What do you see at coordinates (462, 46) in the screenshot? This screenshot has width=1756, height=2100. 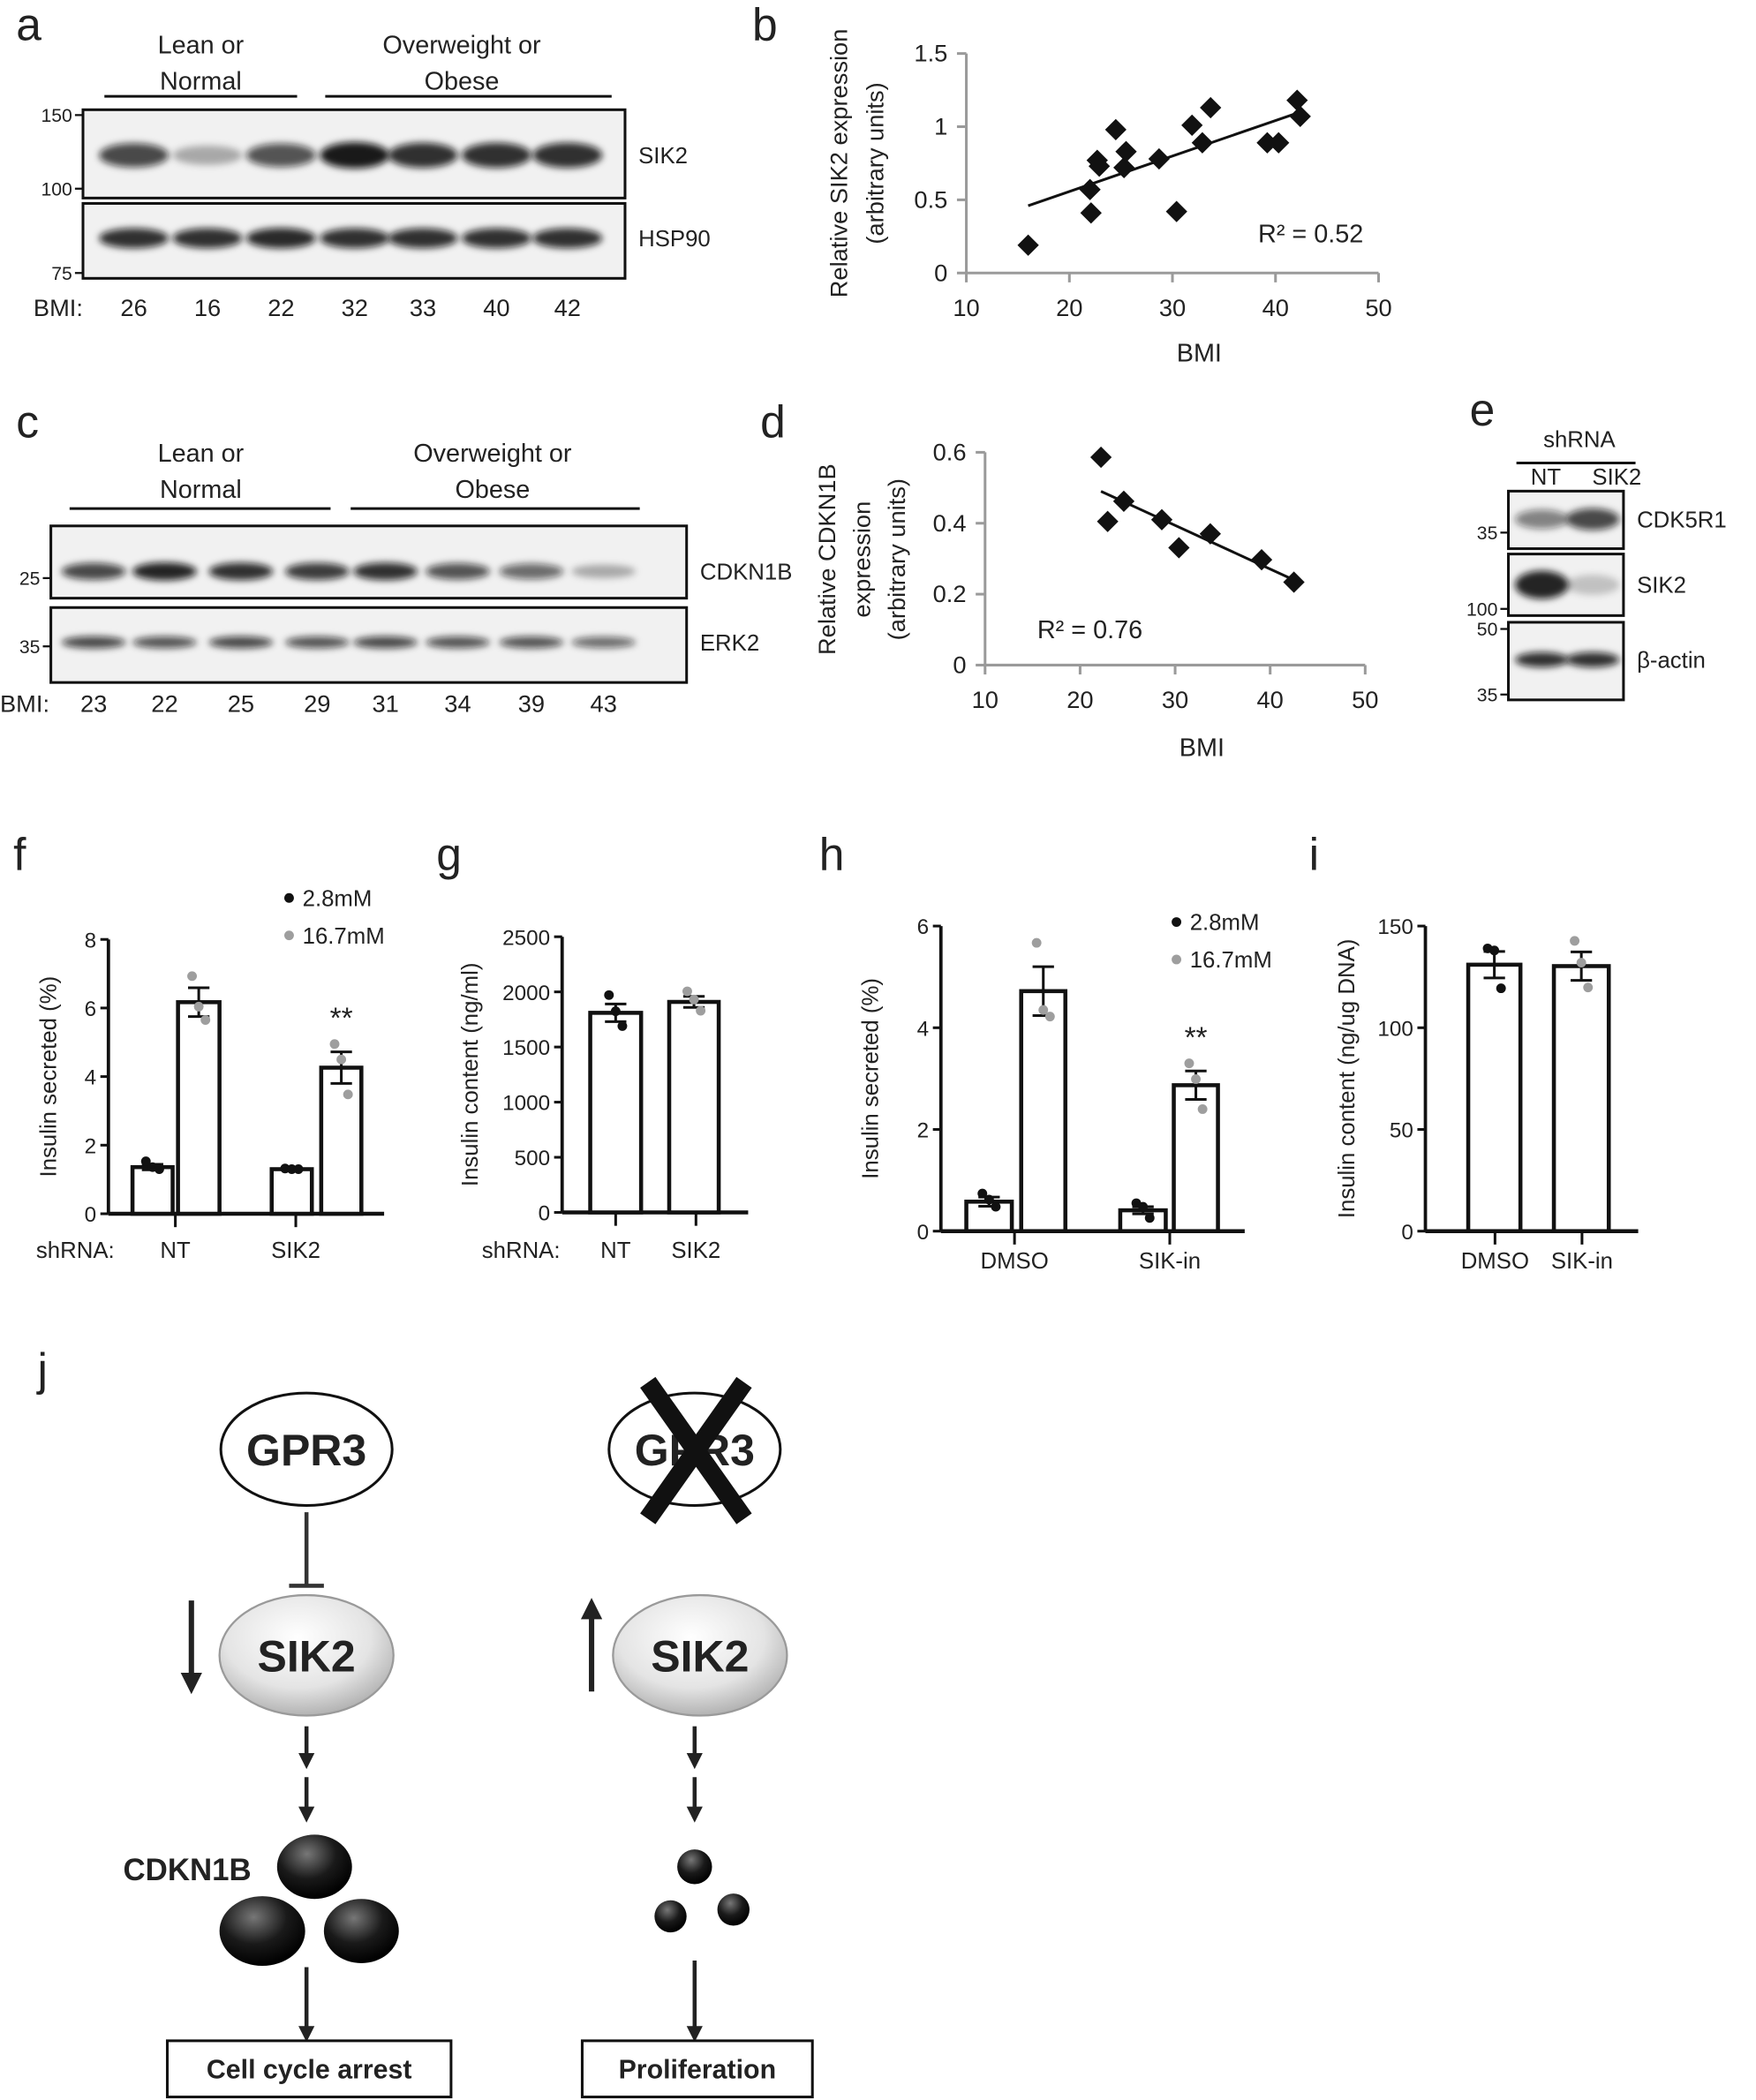 I see `group-header: Overweight or` at bounding box center [462, 46].